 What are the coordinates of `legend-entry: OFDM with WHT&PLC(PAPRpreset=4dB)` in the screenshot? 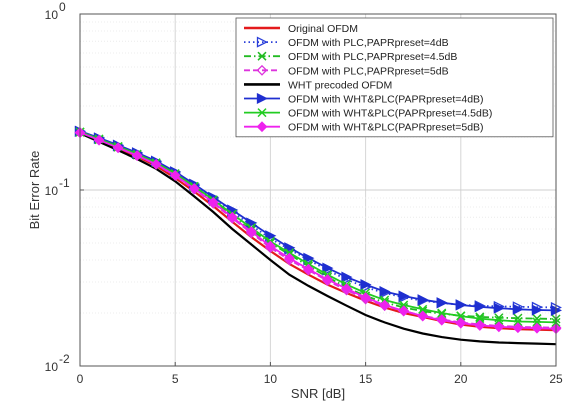 It's located at (364, 99).